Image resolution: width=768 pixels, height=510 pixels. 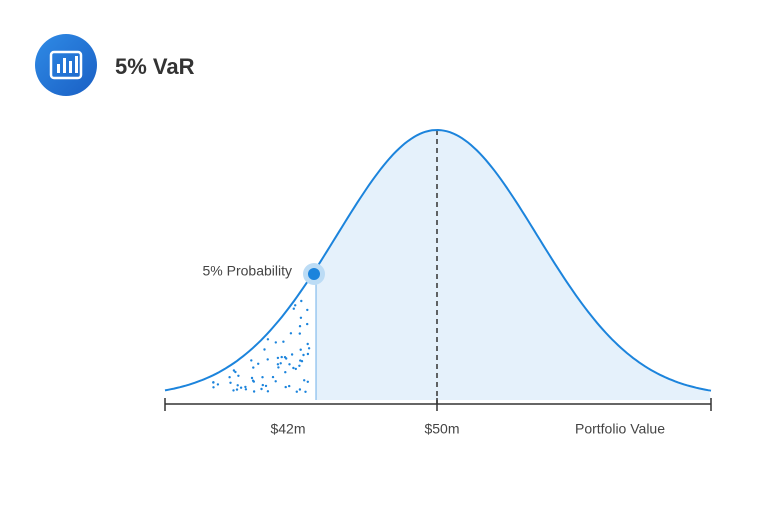 I want to click on tail-dots, so click(x=261, y=346).